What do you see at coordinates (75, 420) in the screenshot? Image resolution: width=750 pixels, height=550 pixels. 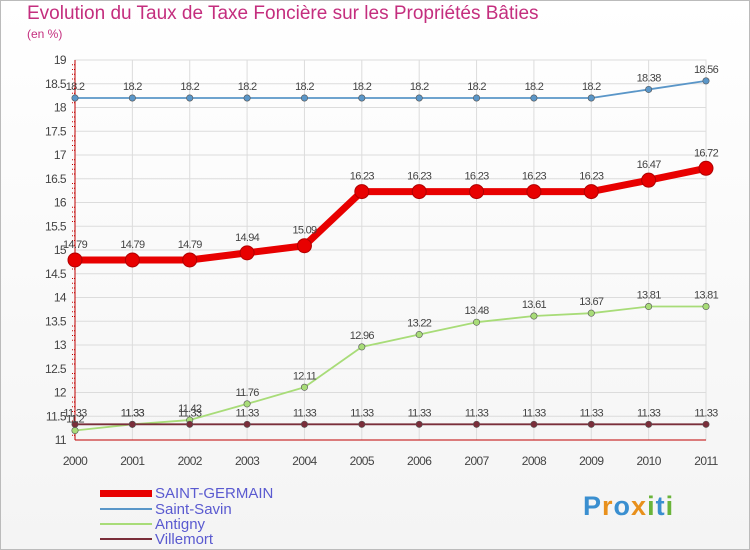 I see `data-label: 11.2` at bounding box center [75, 420].